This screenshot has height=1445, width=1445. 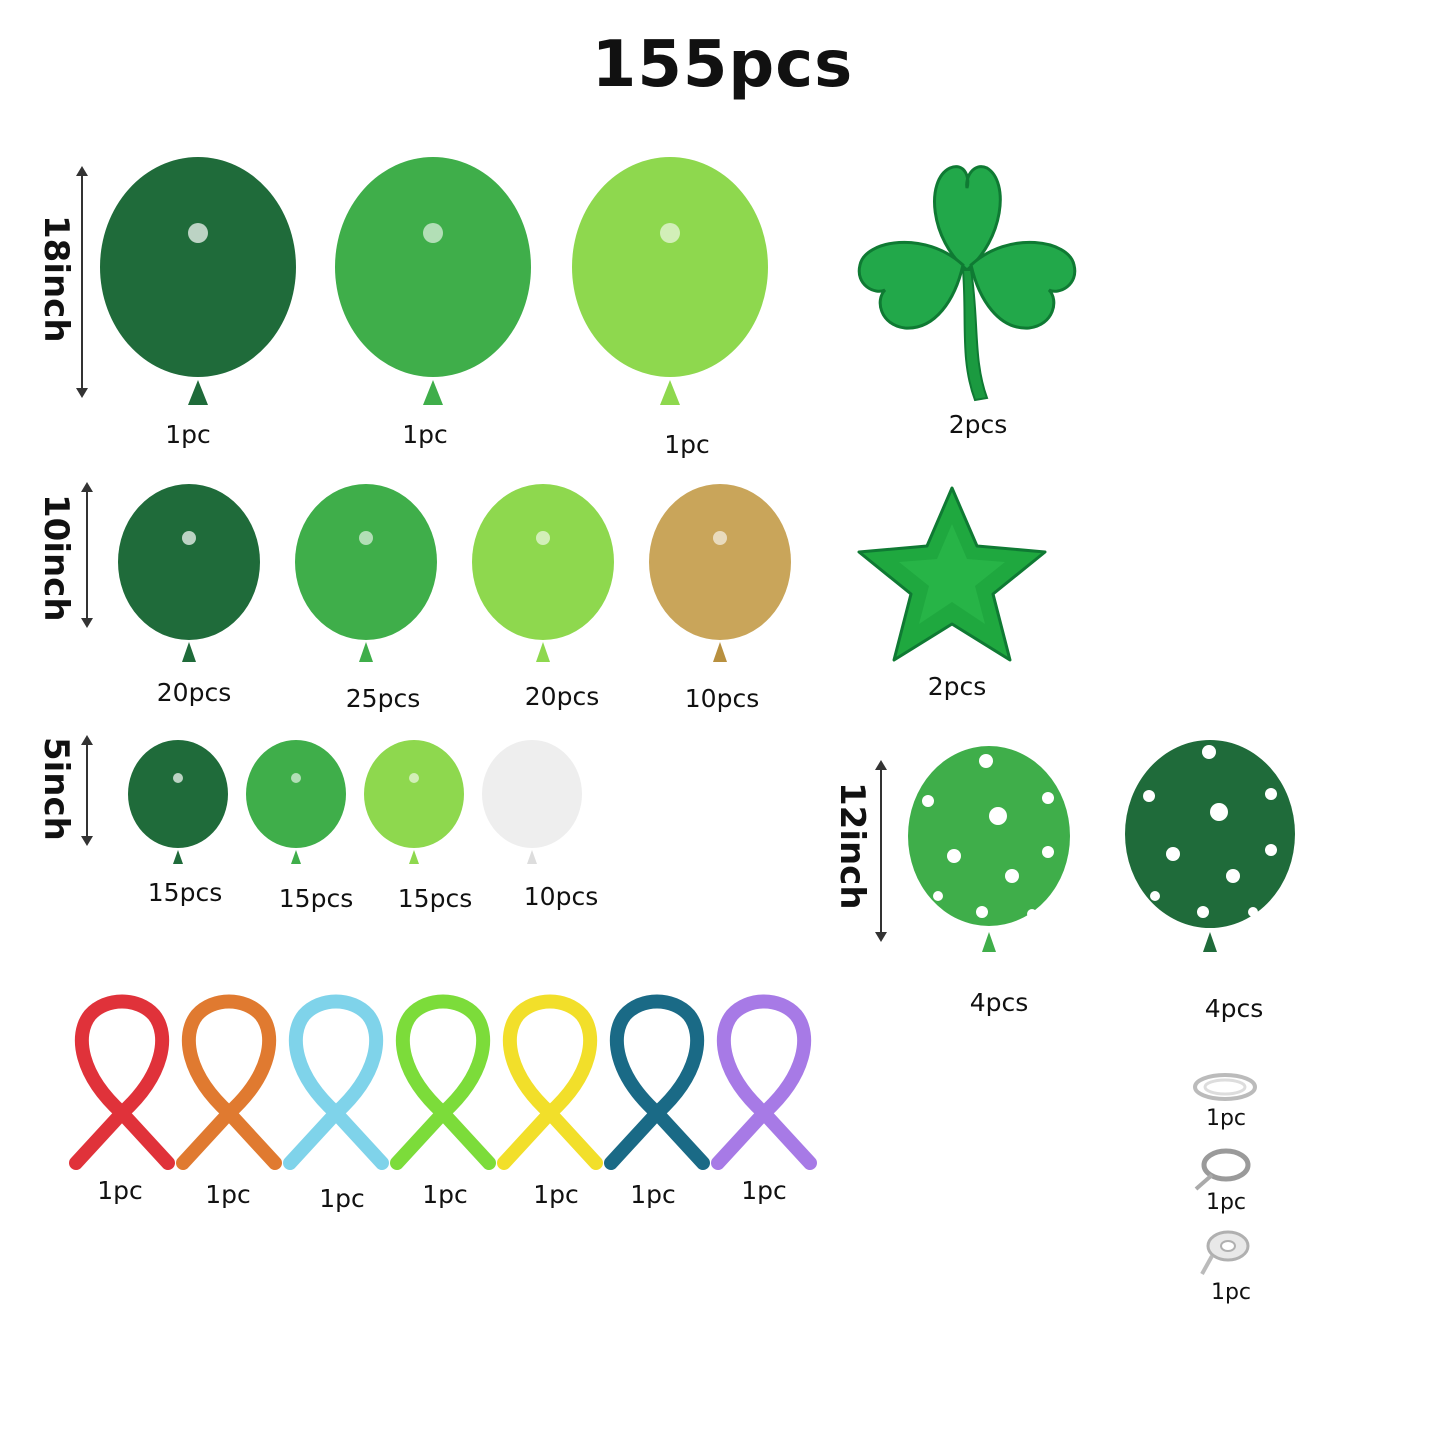 What do you see at coordinates (722, 65) in the screenshot?
I see `page-title: 155pcs` at bounding box center [722, 65].